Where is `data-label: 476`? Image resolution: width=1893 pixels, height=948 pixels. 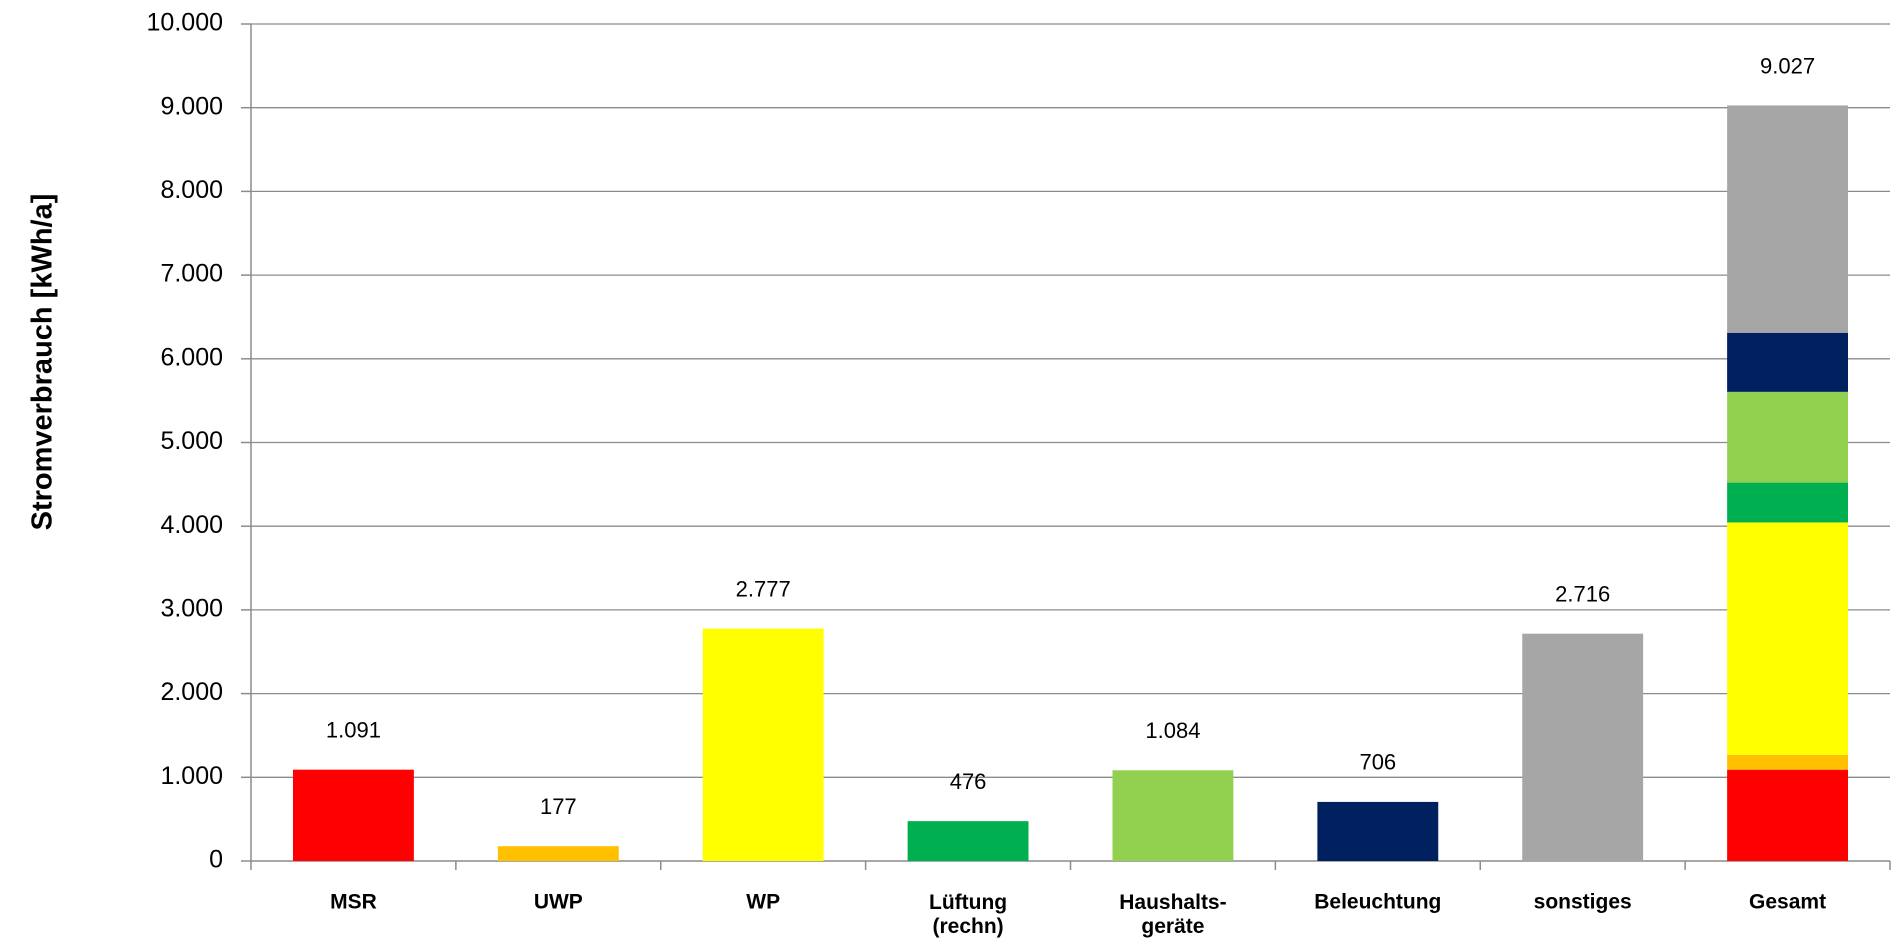
data-label: 476 is located at coordinates (968, 781).